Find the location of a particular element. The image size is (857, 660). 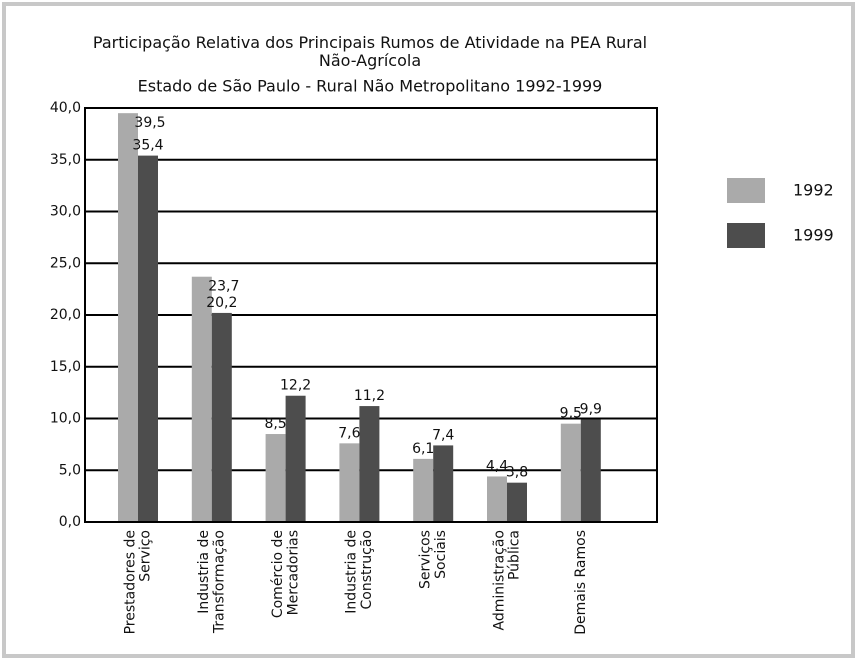

data-label: 9,5 is located at coordinates (571, 414).